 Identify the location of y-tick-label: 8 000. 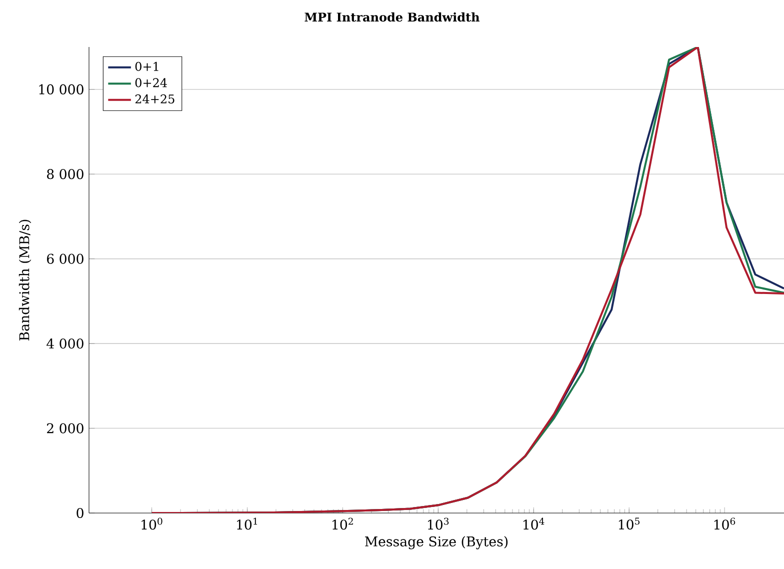
(65, 174).